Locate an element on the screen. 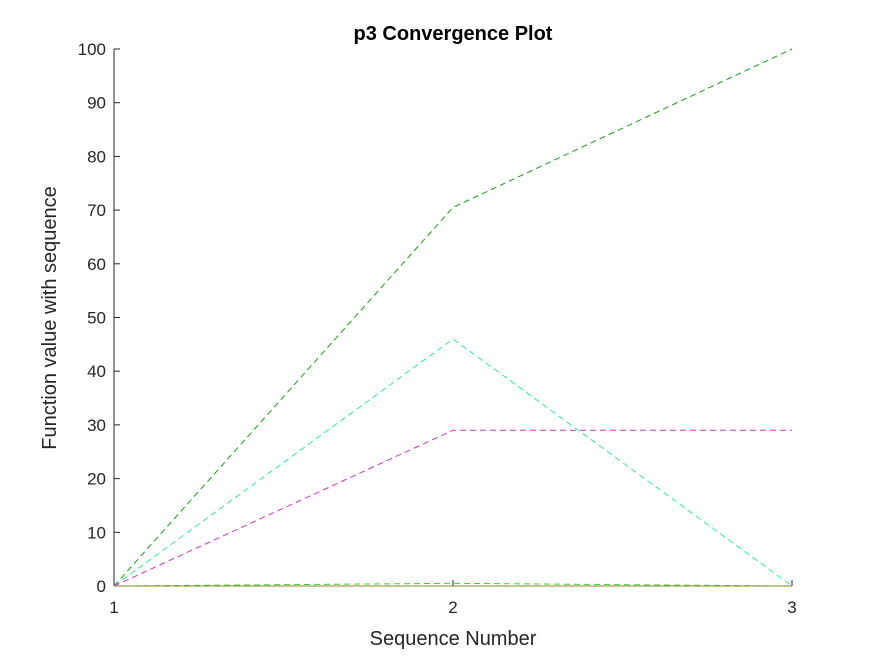 The height and width of the screenshot is (656, 875). y-tick-label: 50 is located at coordinates (96, 318).